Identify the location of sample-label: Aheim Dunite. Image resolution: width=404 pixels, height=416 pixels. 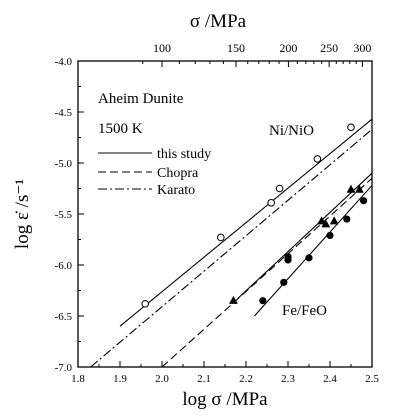
(141, 99).